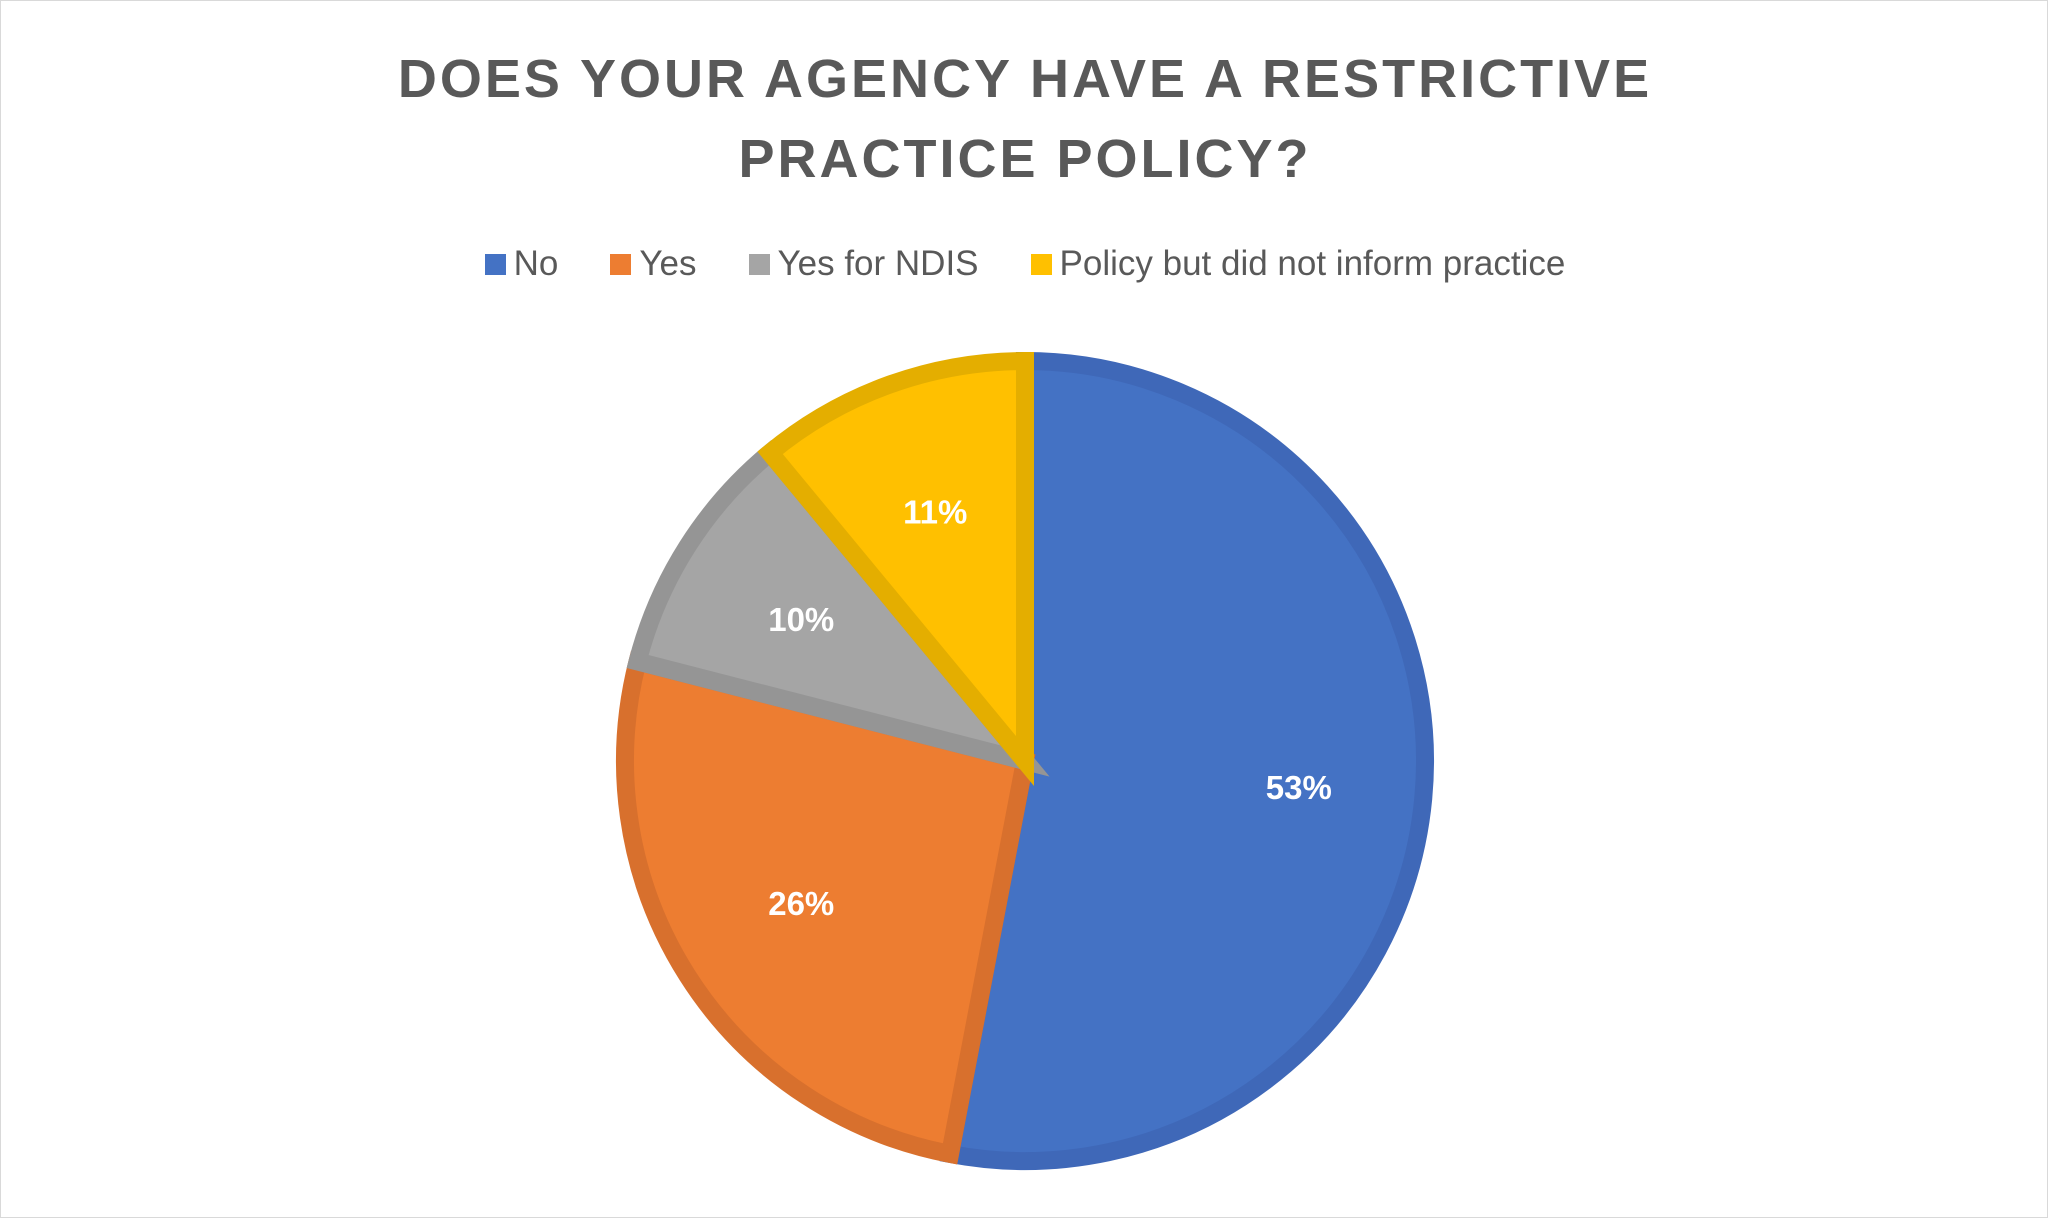 Image resolution: width=2048 pixels, height=1219 pixels. I want to click on legend-item-policy-not-inform-practice: Policy but did not inform practice, so click(1298, 264).